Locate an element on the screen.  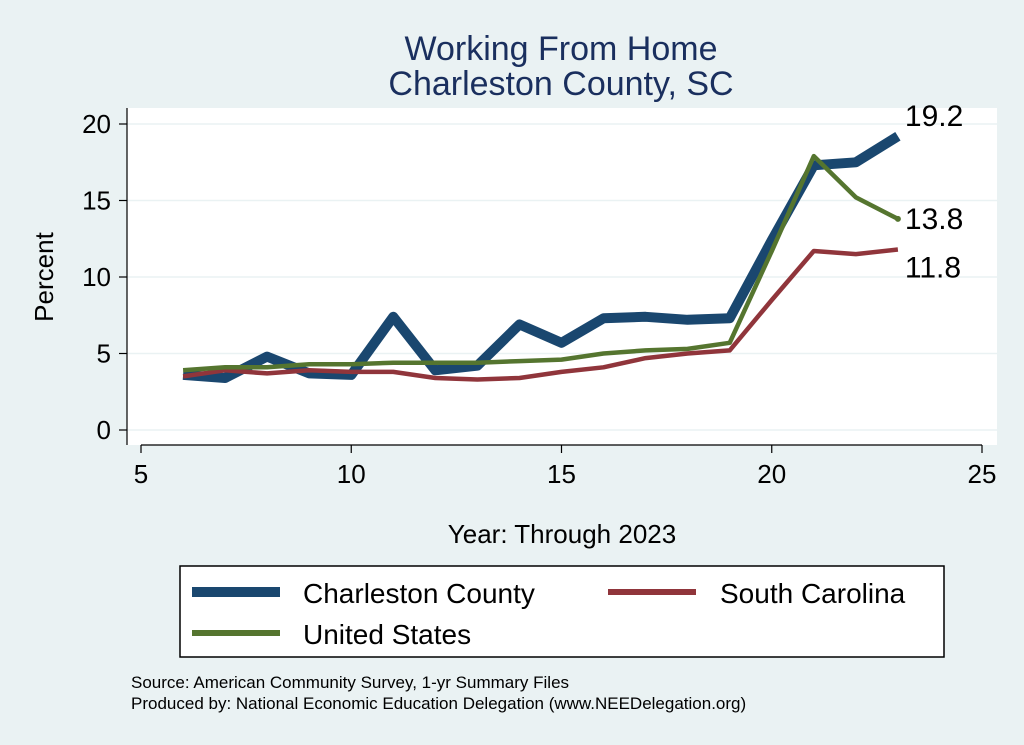
x-tick-label-25: 25 is located at coordinates (982, 474).